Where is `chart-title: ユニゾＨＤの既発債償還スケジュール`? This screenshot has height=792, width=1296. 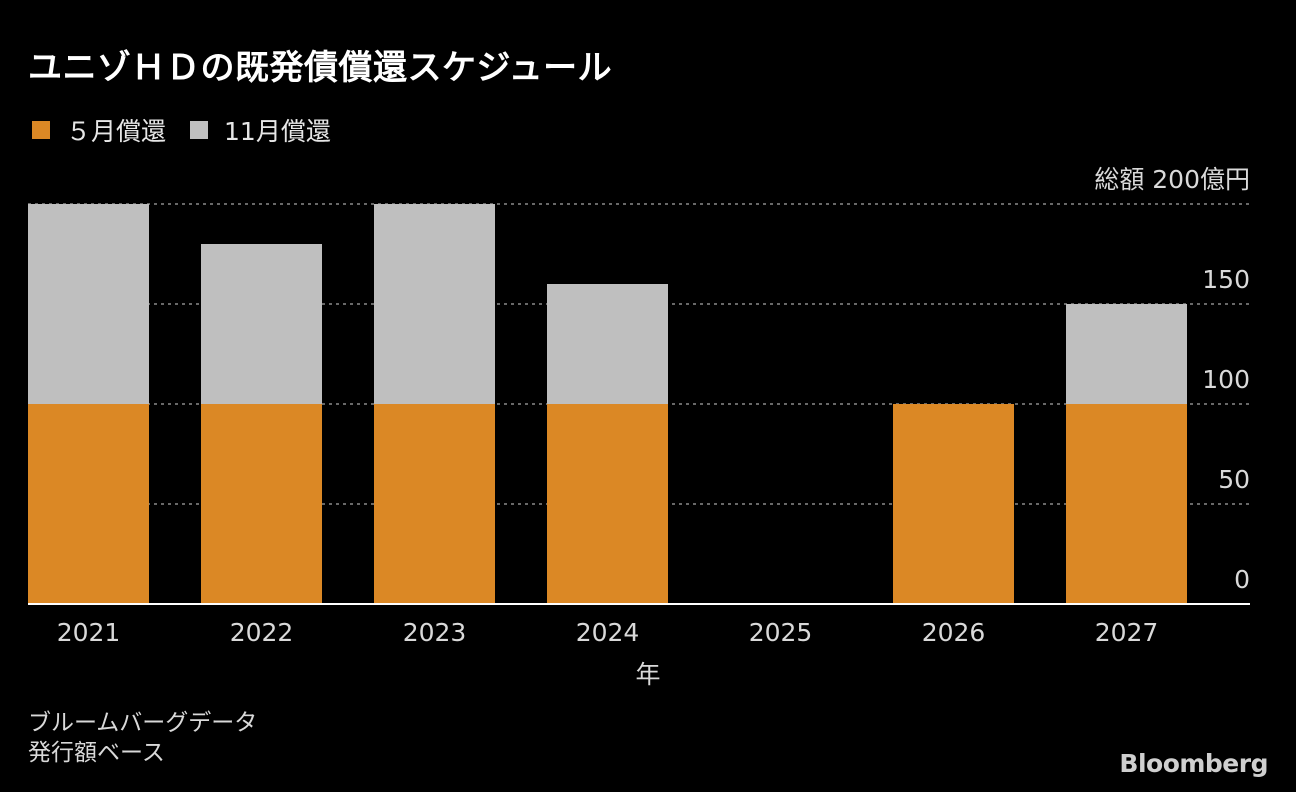 chart-title: ユニゾＨＤの既発債償還スケジュール is located at coordinates (320, 68).